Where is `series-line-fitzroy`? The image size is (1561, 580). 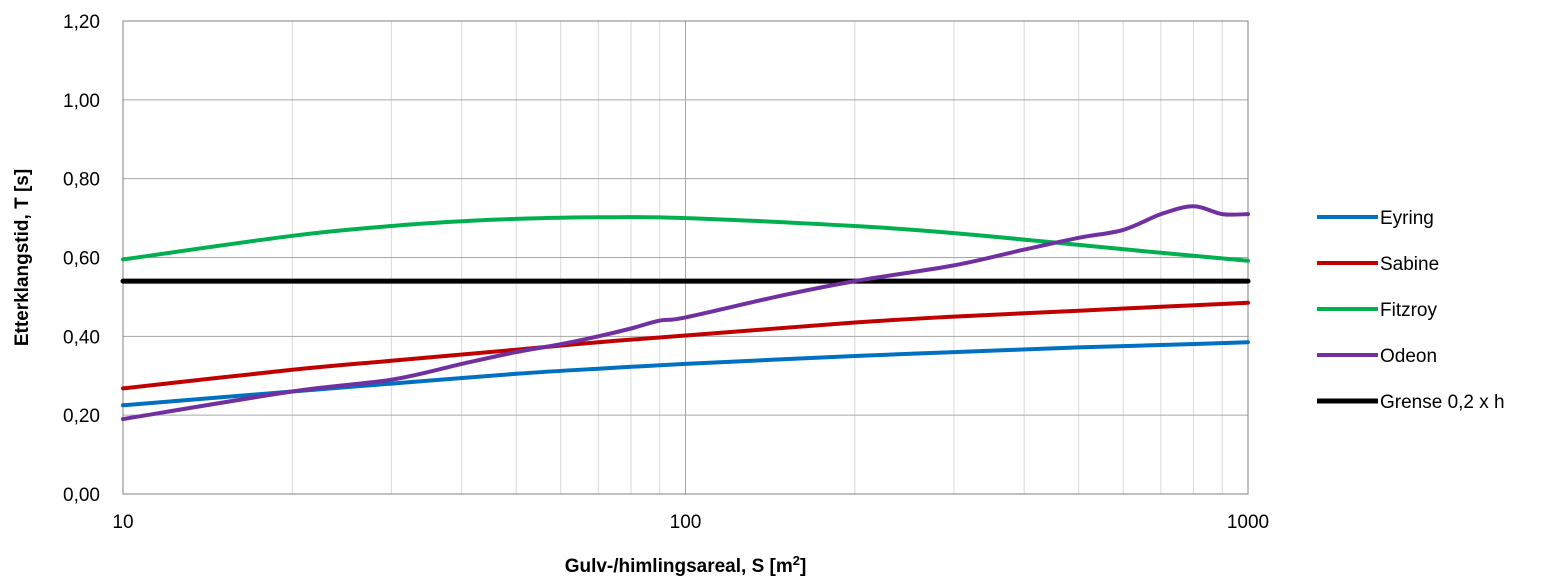
series-line-fitzroy is located at coordinates (685, 239).